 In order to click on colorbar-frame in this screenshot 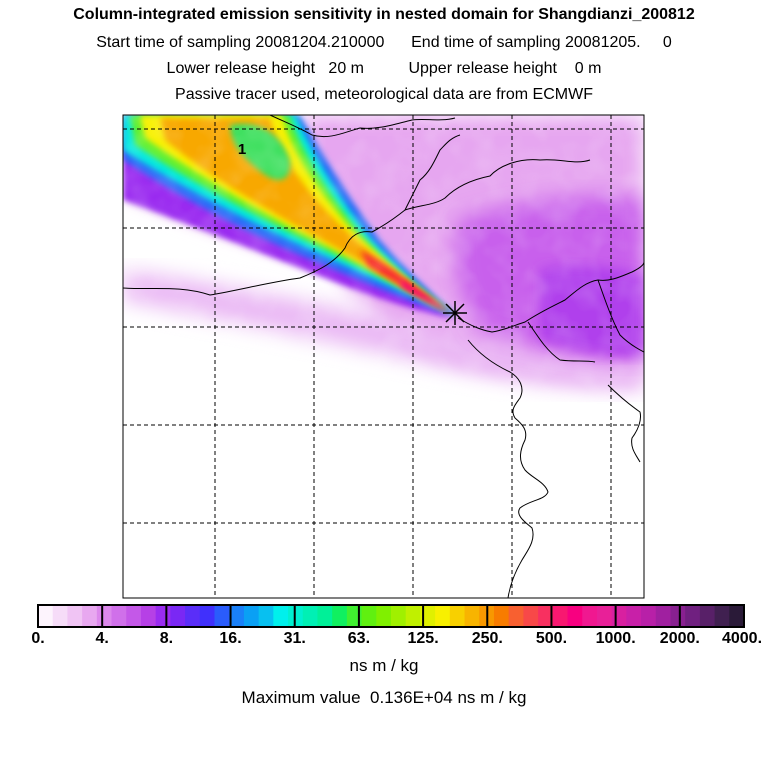, I will do `click(391, 616)`.